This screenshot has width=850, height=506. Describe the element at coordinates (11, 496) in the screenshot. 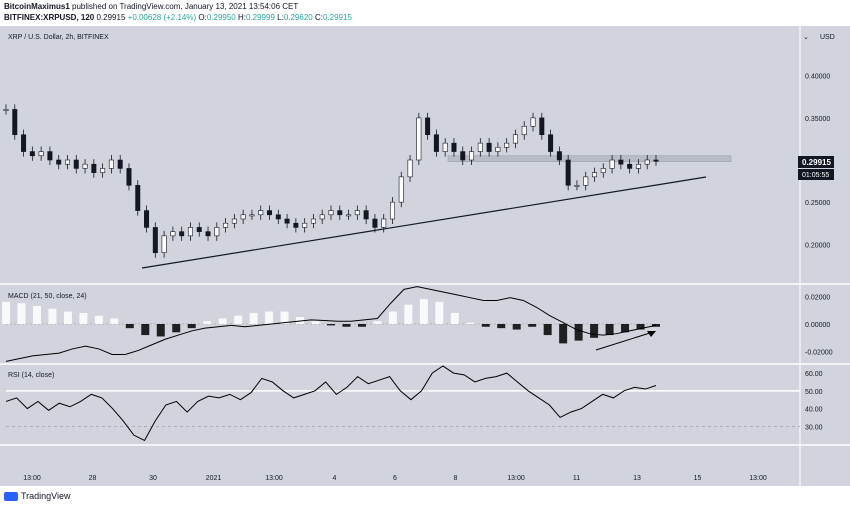

I see `tradingview-logo-icon` at that location.